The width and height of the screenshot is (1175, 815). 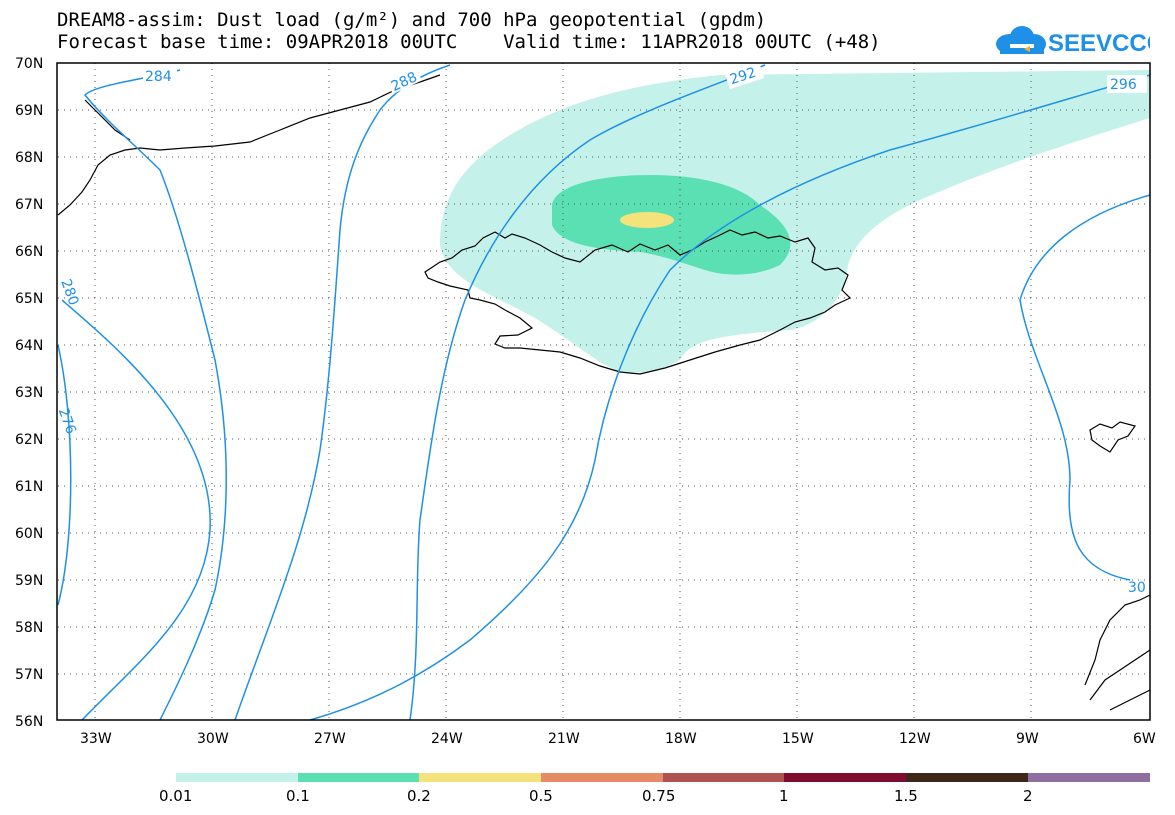 What do you see at coordinates (1099, 43) in the screenshot?
I see `logo-text: SEEVCCC` at bounding box center [1099, 43].